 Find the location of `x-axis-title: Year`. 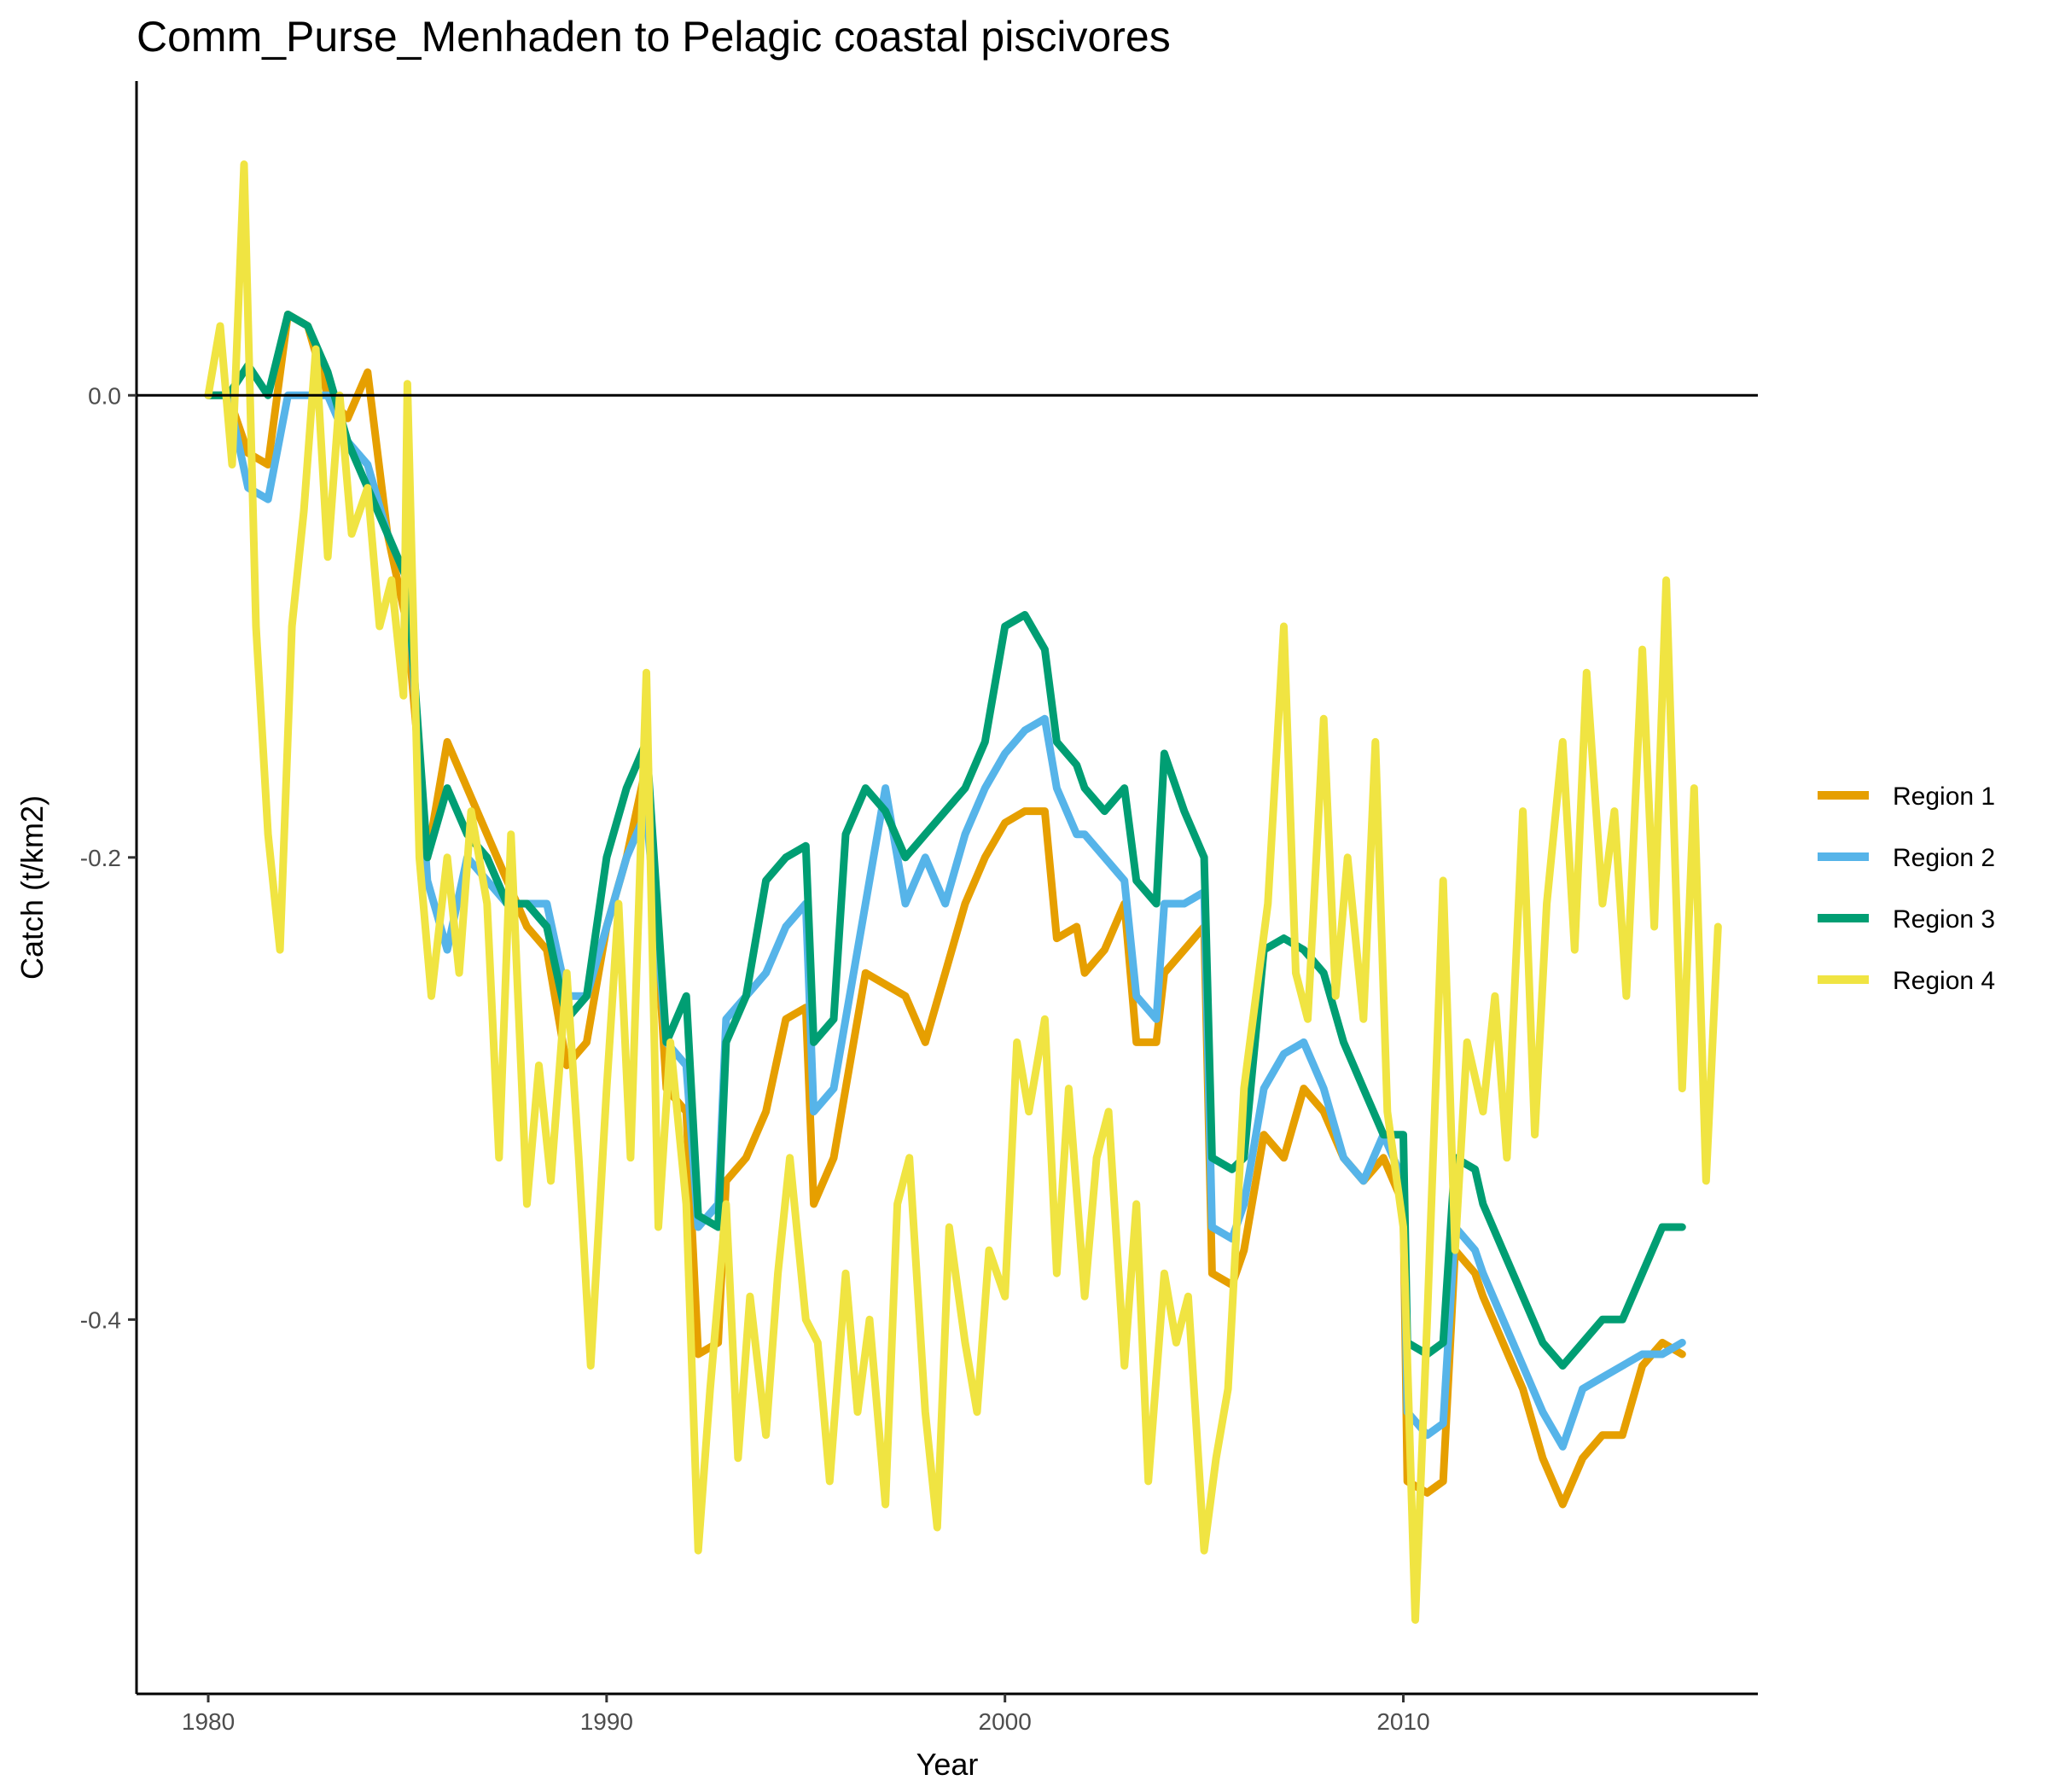

x-axis-title: Year is located at coordinates (948, 1764).